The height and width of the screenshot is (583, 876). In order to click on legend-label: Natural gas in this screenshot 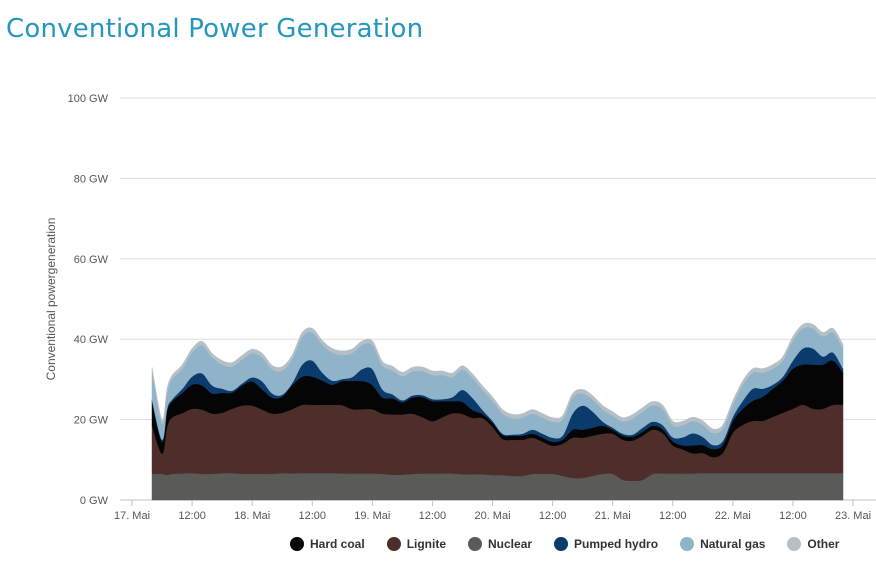, I will do `click(733, 544)`.